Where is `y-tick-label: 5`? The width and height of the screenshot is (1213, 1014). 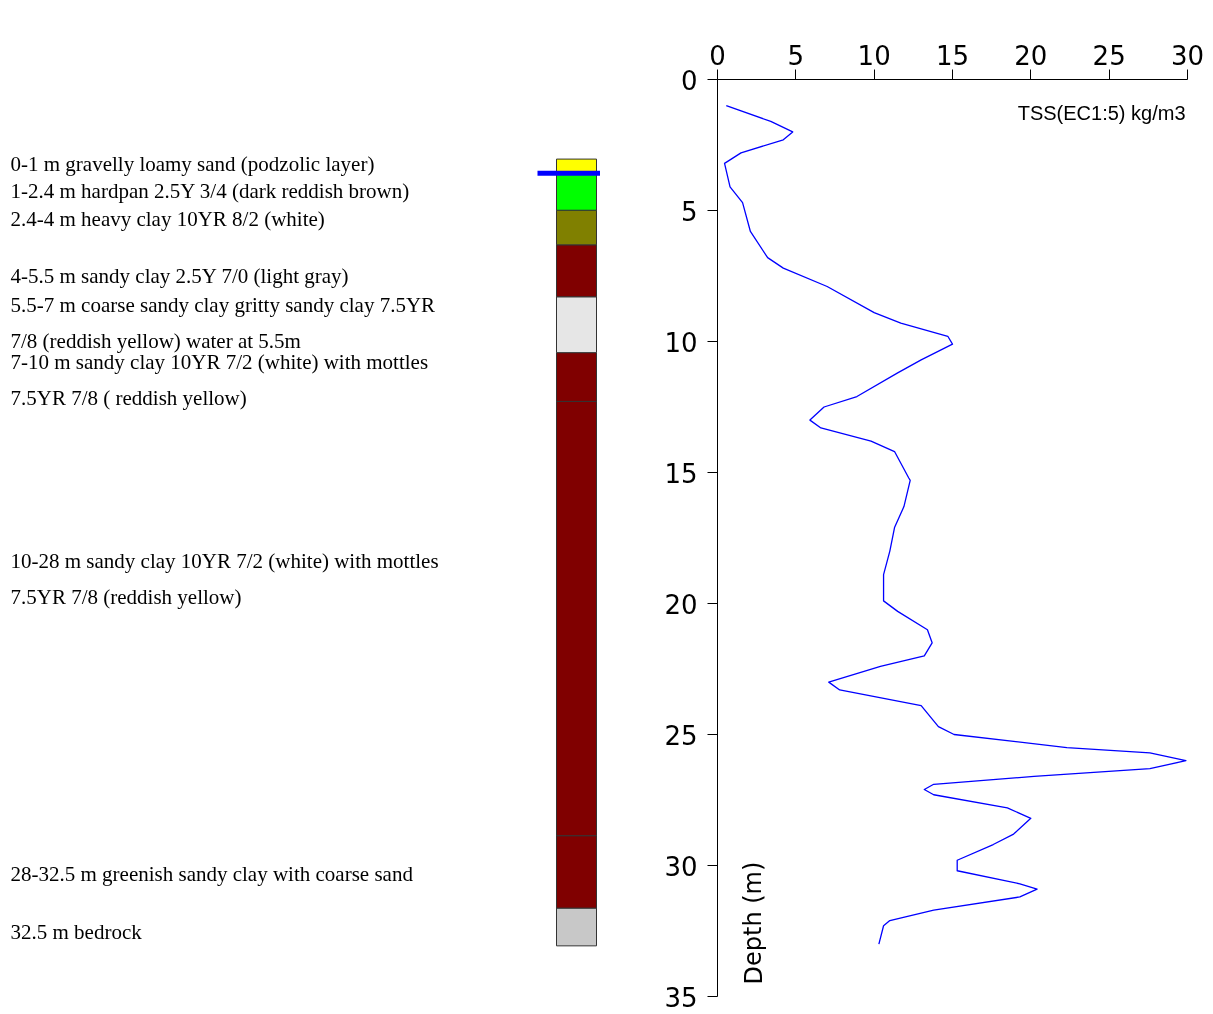
y-tick-label: 5 is located at coordinates (689, 211).